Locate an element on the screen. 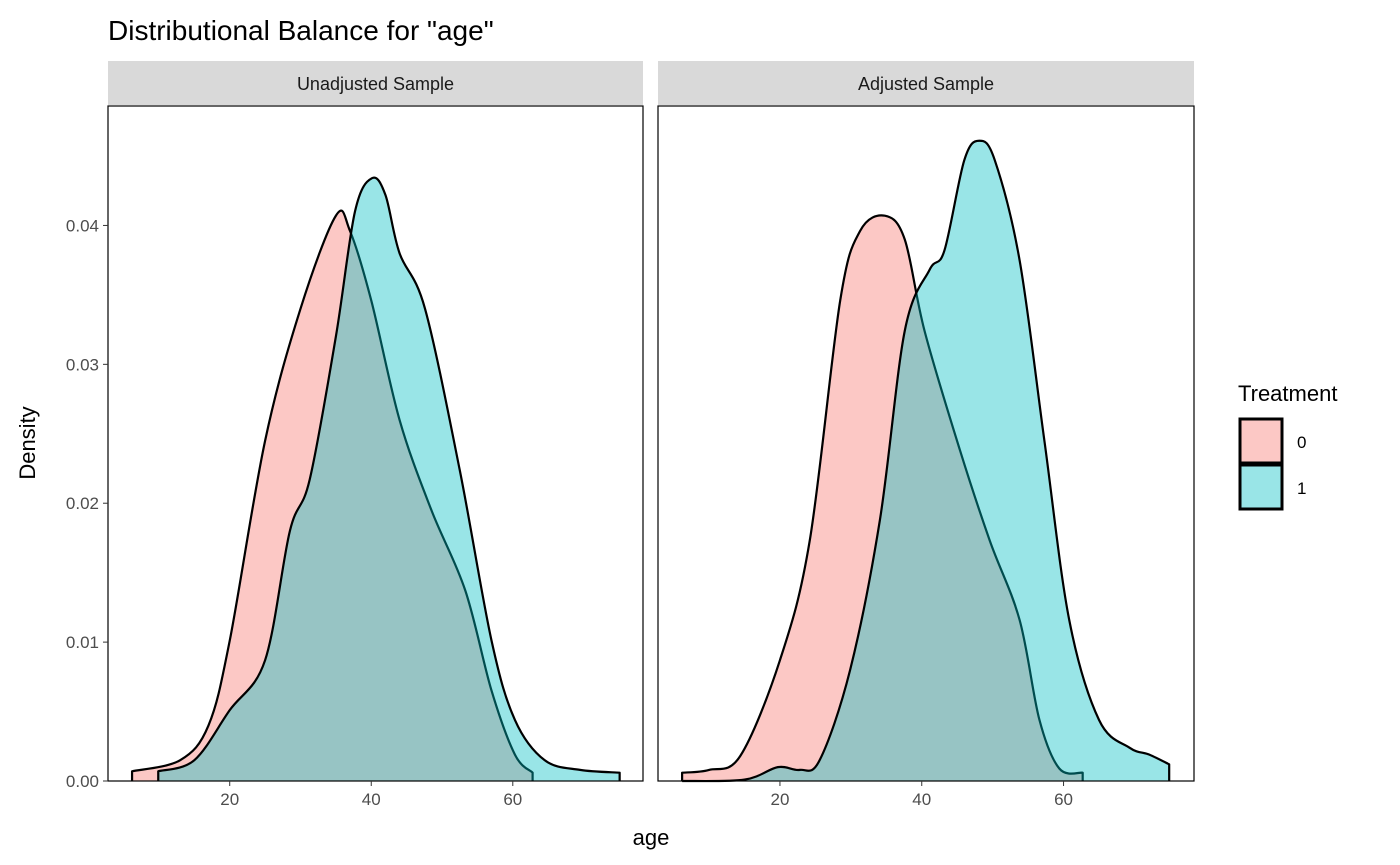 The height and width of the screenshot is (865, 1400). legend-label-0: 0 is located at coordinates (1301, 442).